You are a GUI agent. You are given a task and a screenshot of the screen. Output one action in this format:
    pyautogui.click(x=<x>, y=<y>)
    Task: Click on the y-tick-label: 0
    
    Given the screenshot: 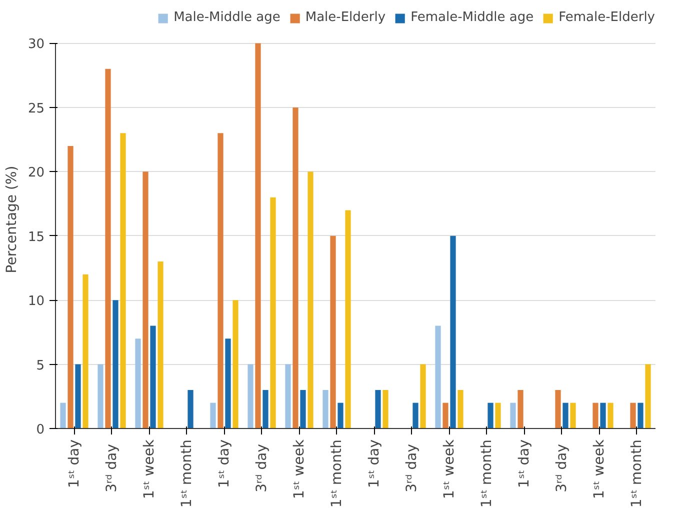 What is the action you would take?
    pyautogui.click(x=40, y=430)
    